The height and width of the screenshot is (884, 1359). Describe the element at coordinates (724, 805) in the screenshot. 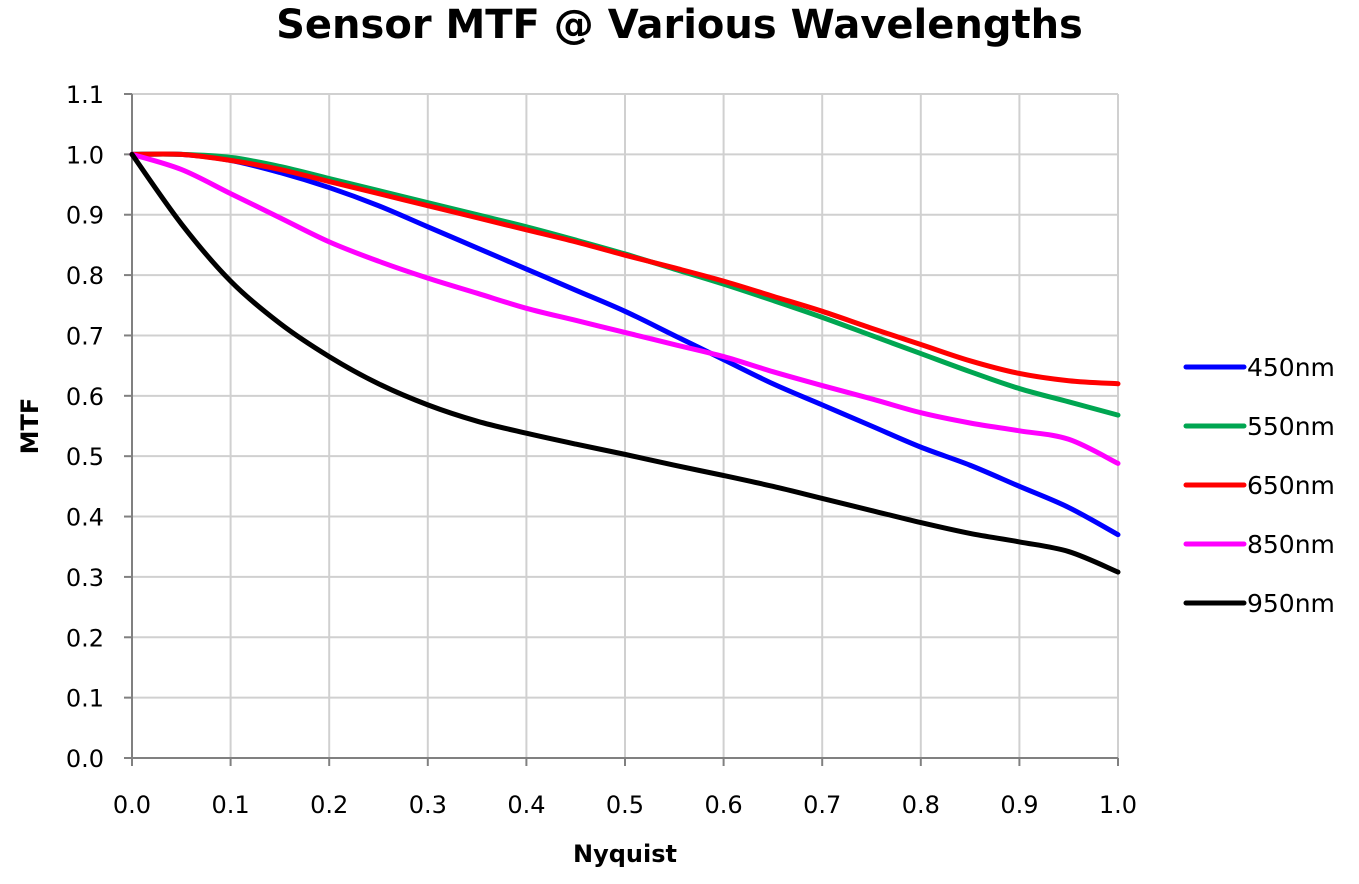

I see `x-tick-label: 0.6` at that location.